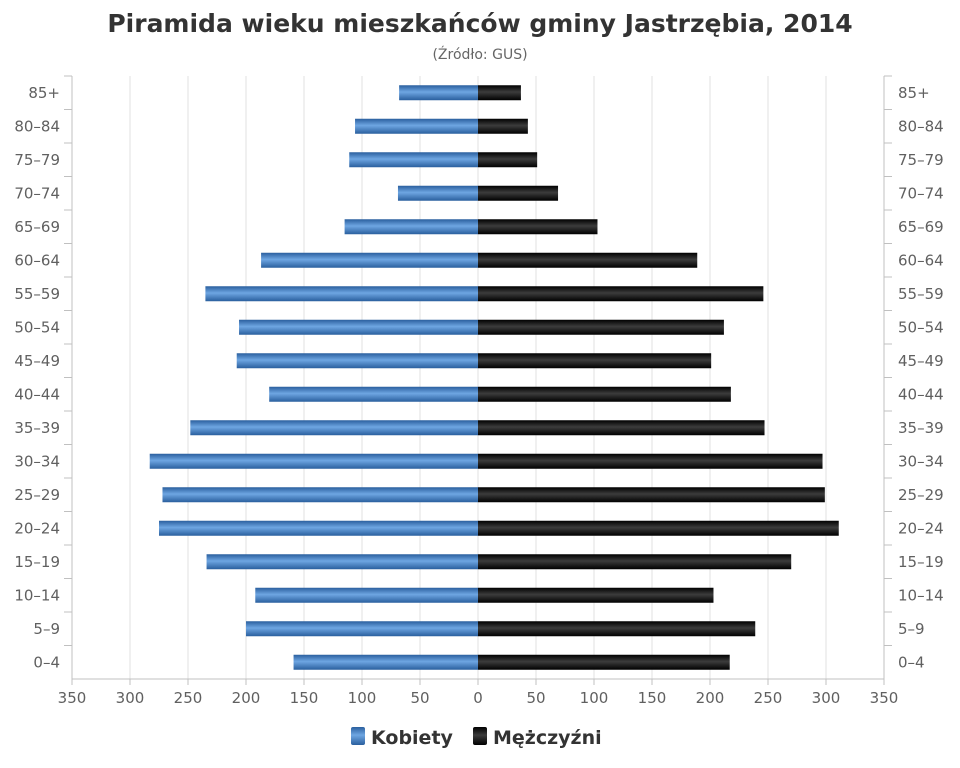 Image resolution: width=960 pixels, height=768 pixels. What do you see at coordinates (547, 738) in the screenshot?
I see `legend-label: Mężczyźni` at bounding box center [547, 738].